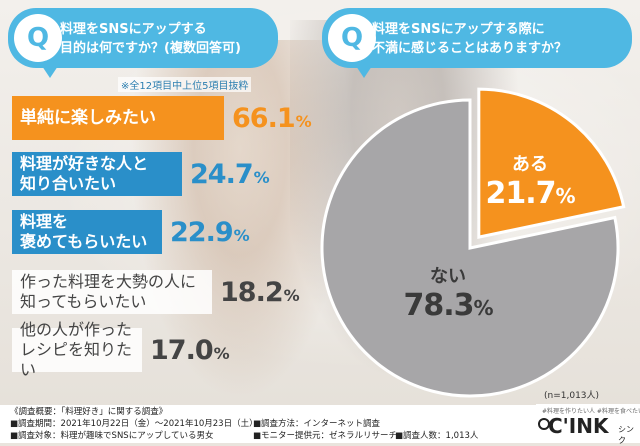 The height and width of the screenshot is (446, 640). I want to click on bar-row: 作った料理を大勢の人に 知ってもらいたい 18.2%, so click(156, 292).